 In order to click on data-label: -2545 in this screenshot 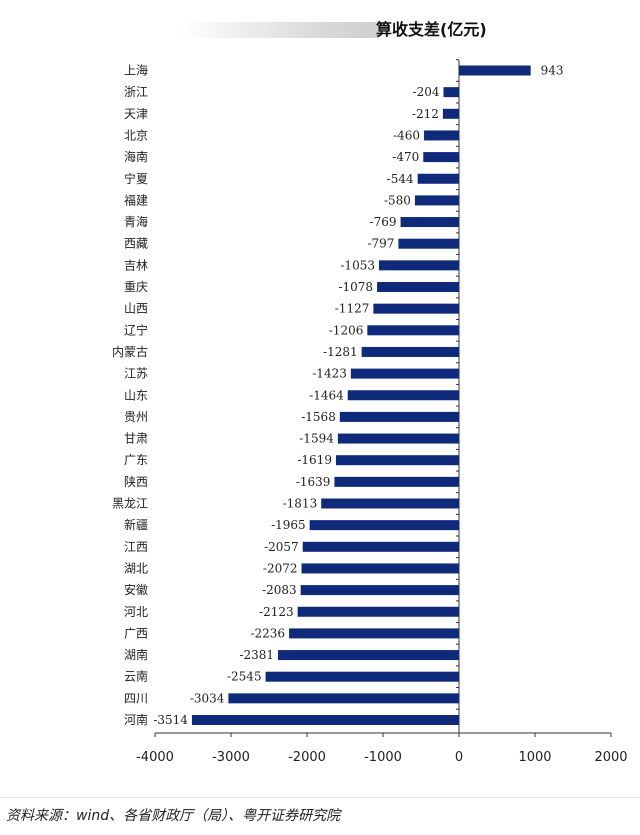, I will do `click(244, 677)`.